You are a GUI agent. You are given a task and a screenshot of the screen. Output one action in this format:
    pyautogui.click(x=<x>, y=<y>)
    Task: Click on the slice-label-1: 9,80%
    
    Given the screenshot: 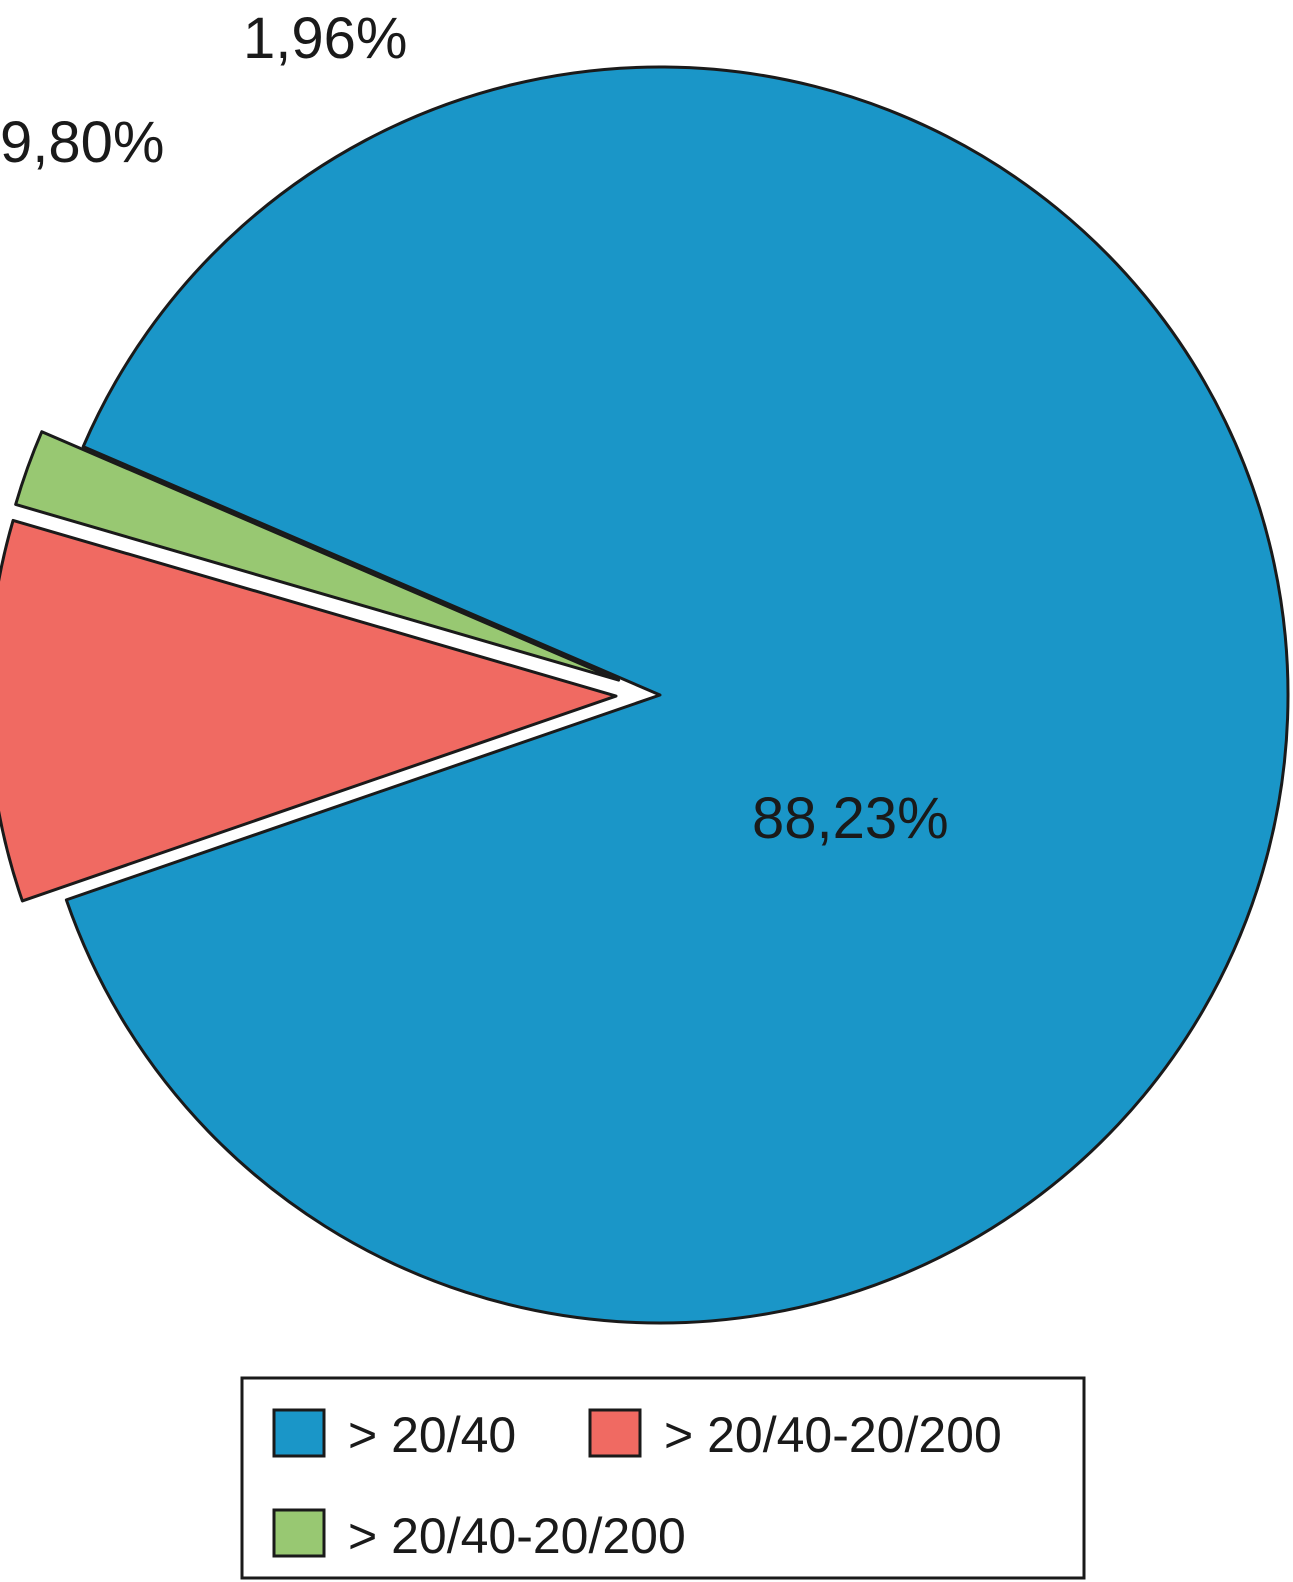 What is the action you would take?
    pyautogui.click(x=82, y=142)
    